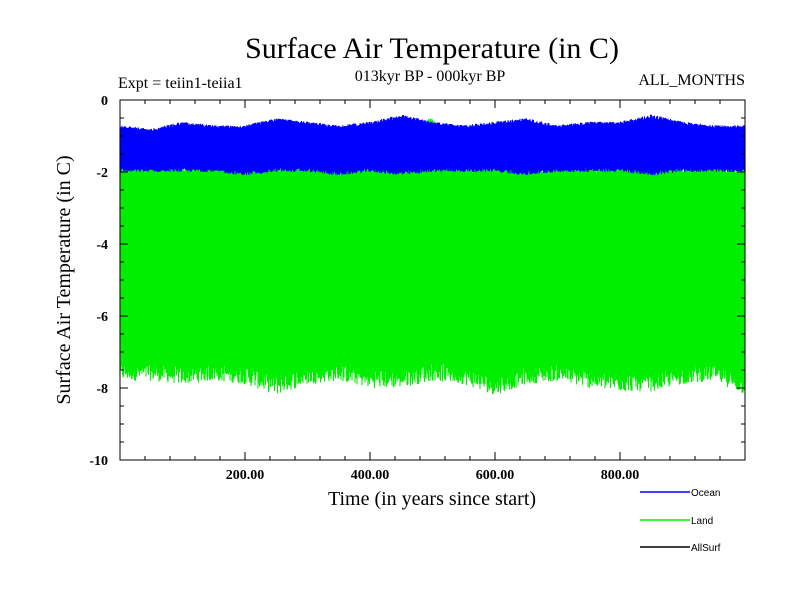  Describe the element at coordinates (432, 48) in the screenshot. I see `chart-title: Surface Air Temperature (in C)` at that location.